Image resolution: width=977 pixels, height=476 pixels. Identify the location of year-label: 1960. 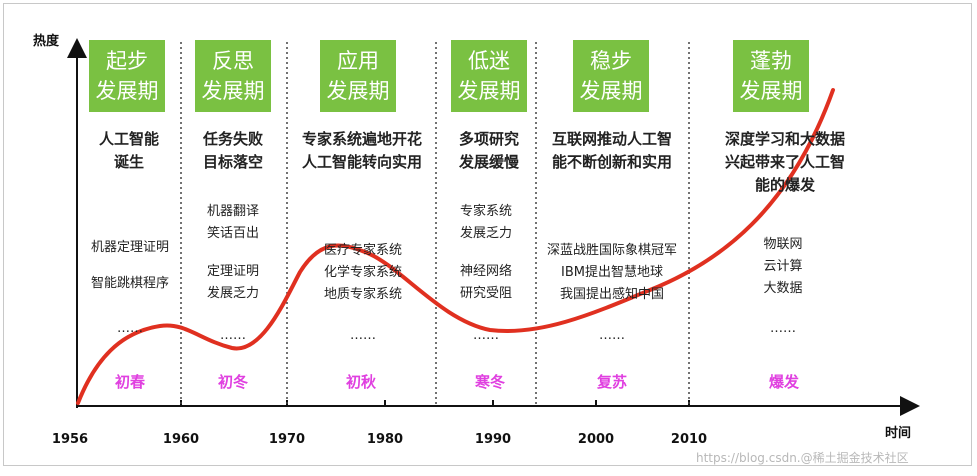
(181, 439).